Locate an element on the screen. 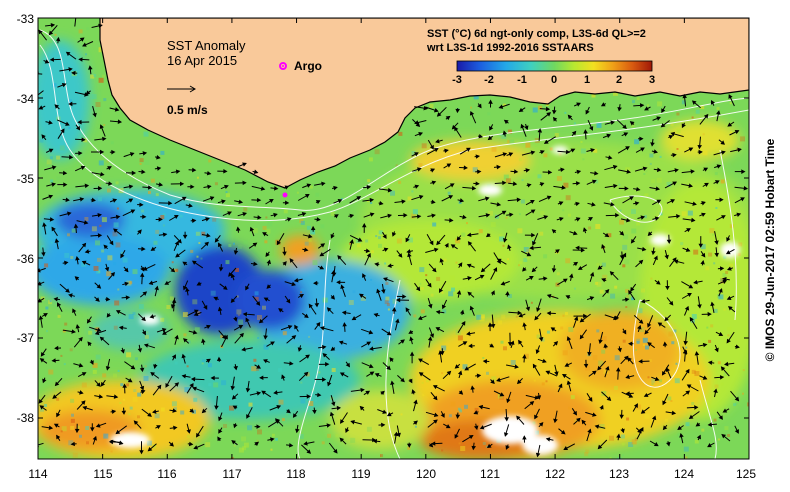 Image resolution: width=790 pixels, height=492 pixels. longitude-label: 114 is located at coordinates (38, 474).